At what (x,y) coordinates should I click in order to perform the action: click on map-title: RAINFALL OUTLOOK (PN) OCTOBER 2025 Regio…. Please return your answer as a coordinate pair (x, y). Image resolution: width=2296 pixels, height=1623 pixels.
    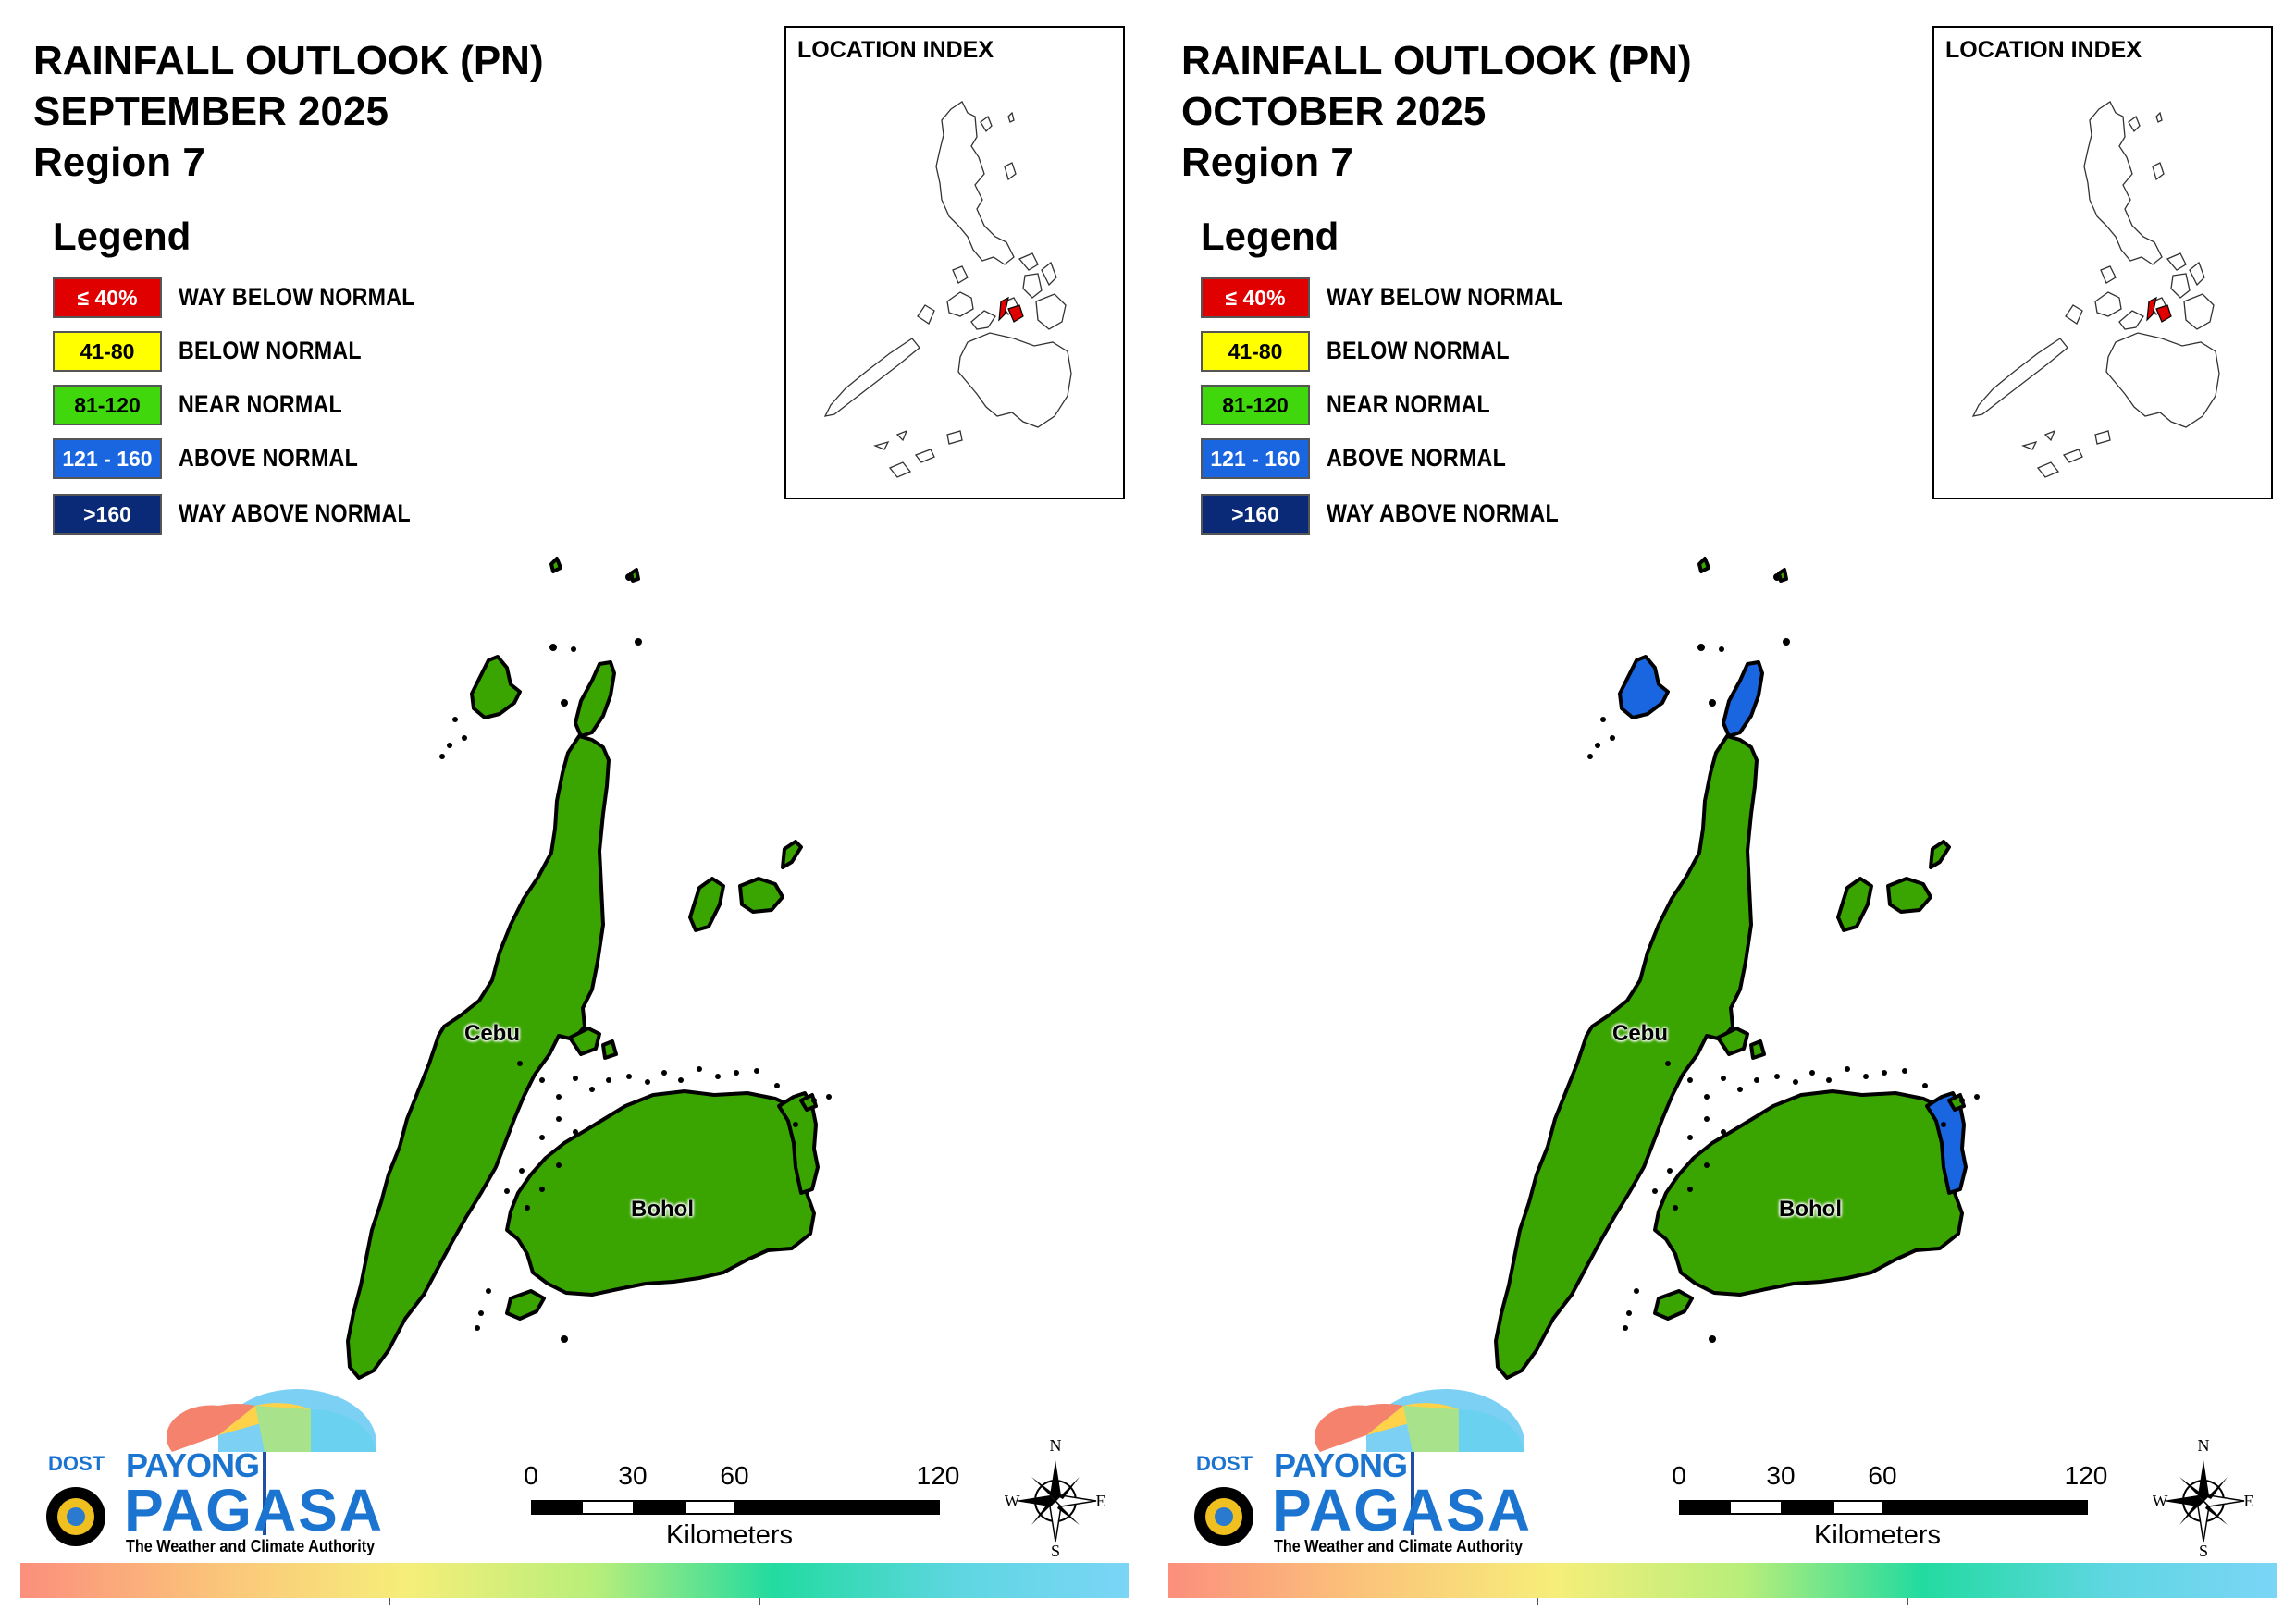
    Looking at the image, I should click on (1436, 111).